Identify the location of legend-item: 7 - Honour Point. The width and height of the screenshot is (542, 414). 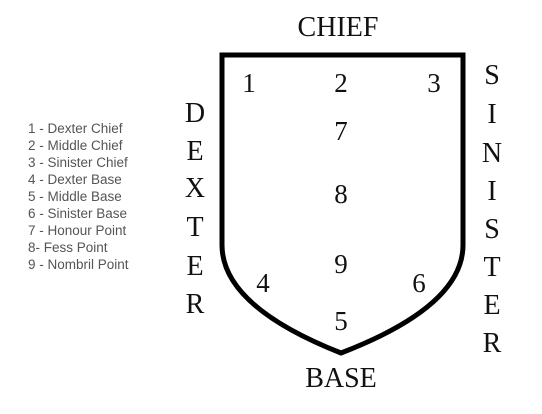
(77, 230).